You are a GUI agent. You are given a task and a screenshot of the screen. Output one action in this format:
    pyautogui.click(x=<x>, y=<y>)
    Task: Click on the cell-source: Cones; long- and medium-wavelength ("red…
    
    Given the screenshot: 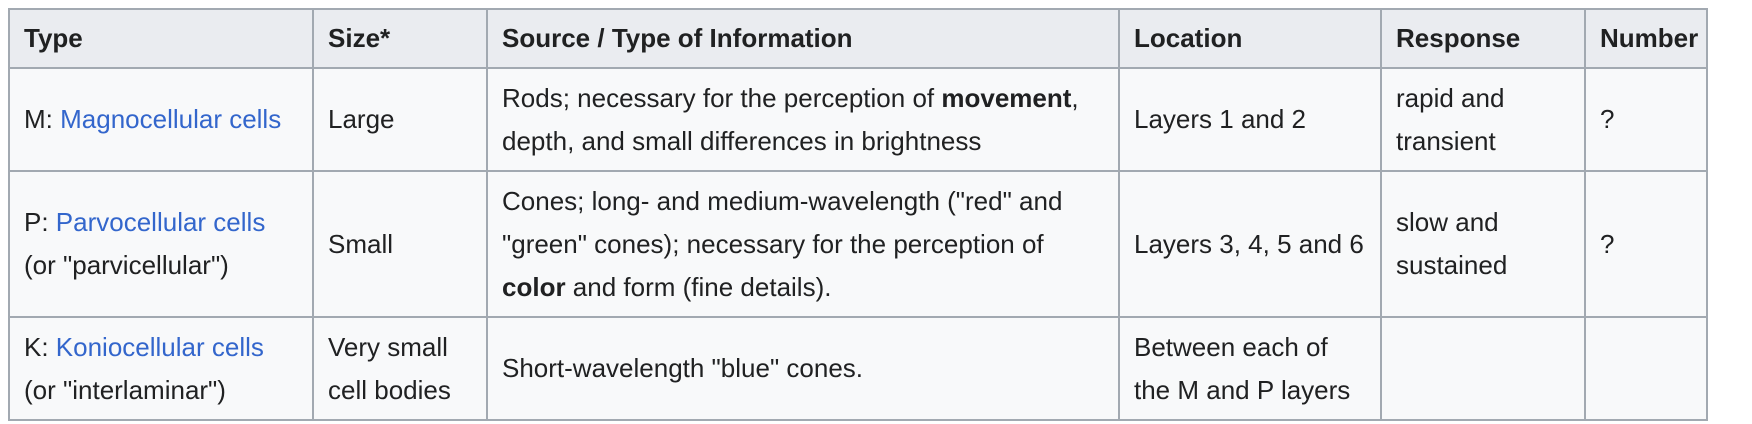 What is the action you would take?
    pyautogui.click(x=803, y=244)
    